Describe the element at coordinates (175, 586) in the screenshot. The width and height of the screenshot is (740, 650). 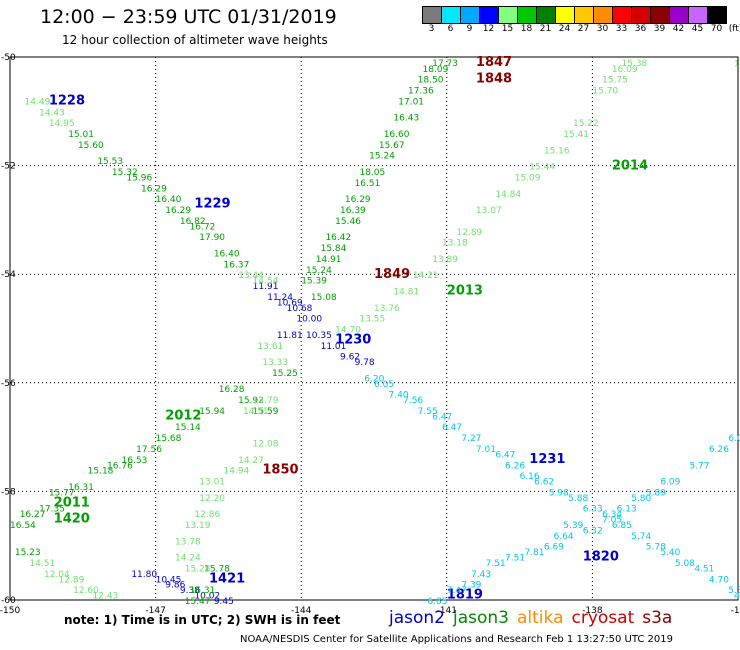
I see `wave-height-value: 9.86` at that location.